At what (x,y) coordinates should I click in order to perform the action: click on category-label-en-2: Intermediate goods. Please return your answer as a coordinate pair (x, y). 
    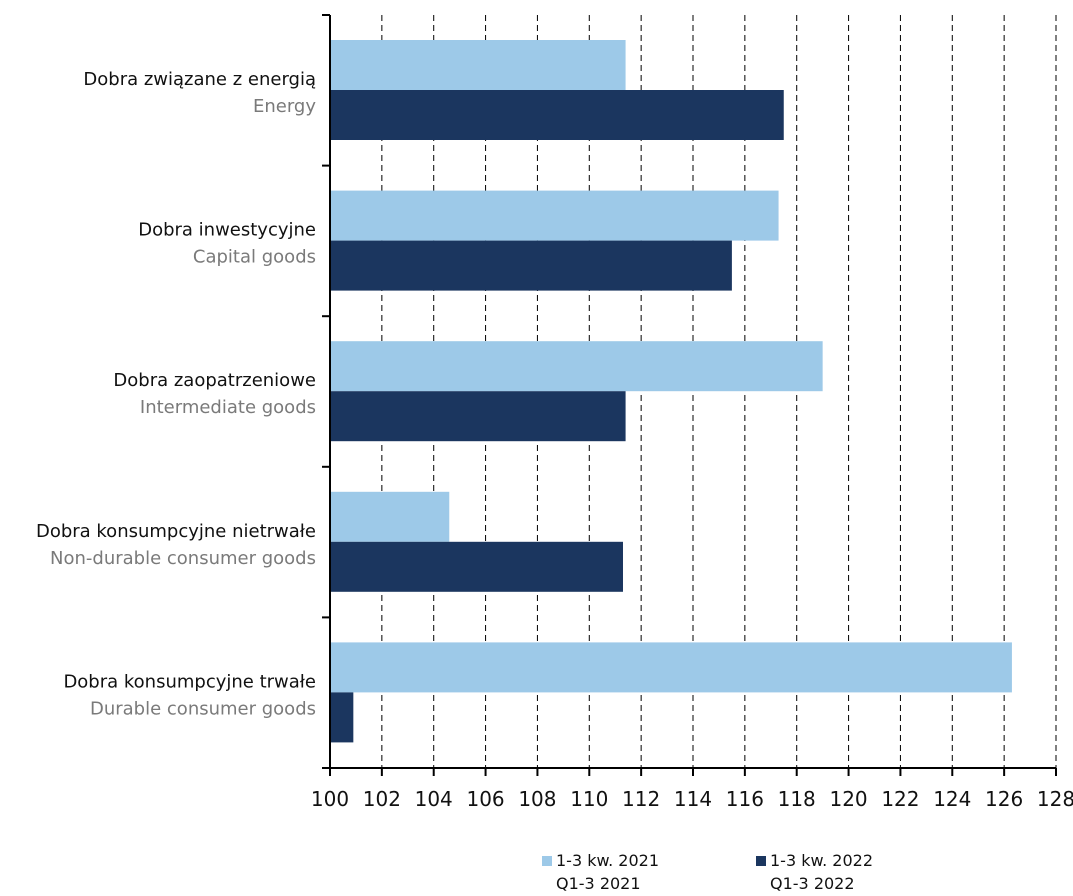
    Looking at the image, I should click on (228, 407).